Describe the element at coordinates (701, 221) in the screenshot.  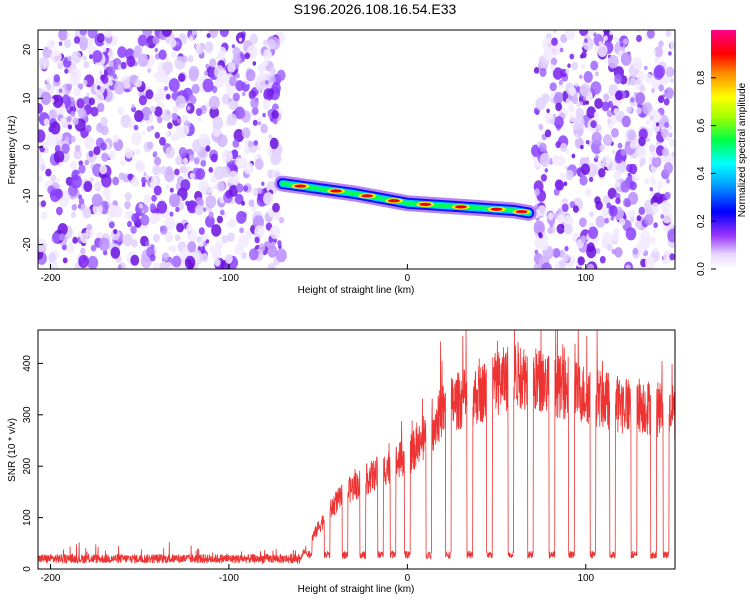
I see `colorbar-tick-label: 0.2` at that location.